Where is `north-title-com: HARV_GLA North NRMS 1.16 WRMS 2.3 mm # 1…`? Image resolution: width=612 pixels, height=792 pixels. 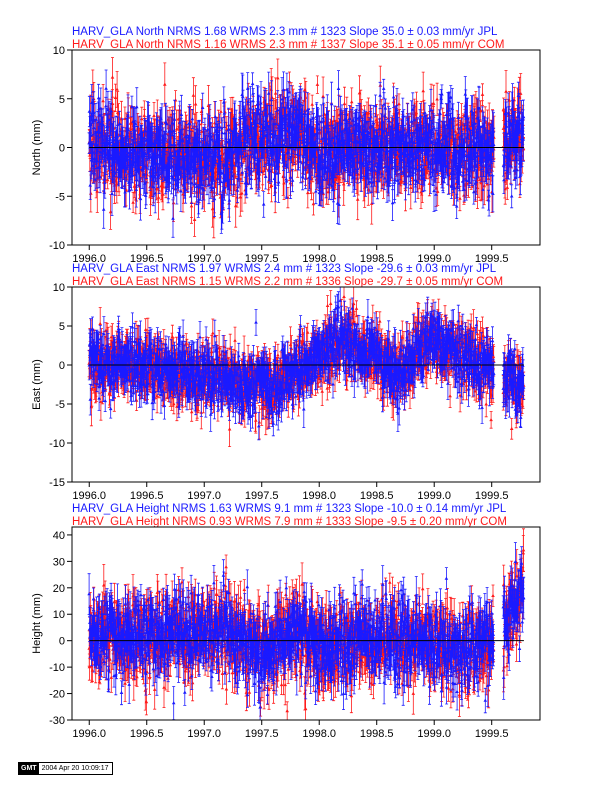
north-title-com: HARV_GLA North NRMS 1.16 WRMS 2.3 mm # 1… is located at coordinates (288, 45).